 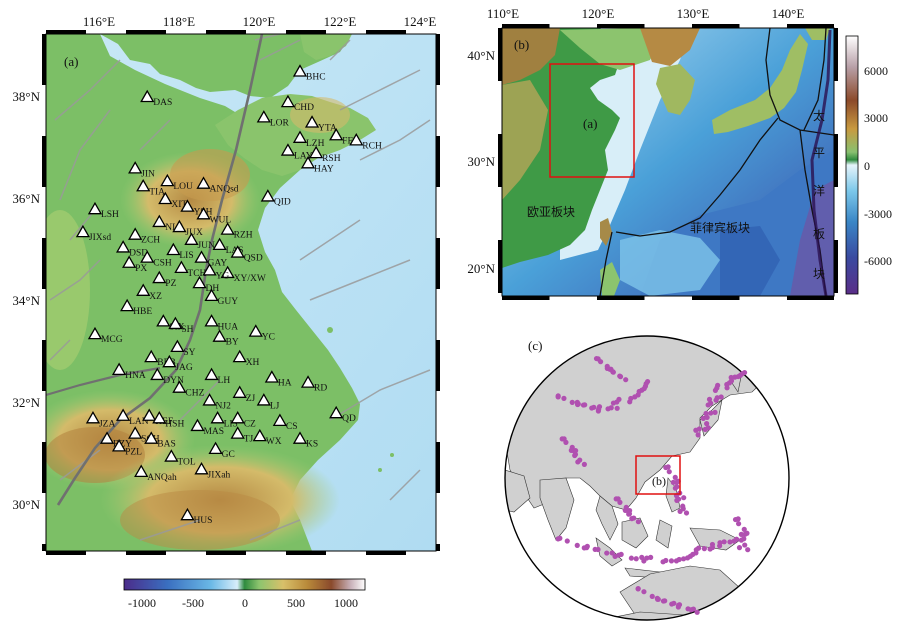 What do you see at coordinates (313, 384) in the screenshot?
I see `station-marker: RD` at bounding box center [313, 384].